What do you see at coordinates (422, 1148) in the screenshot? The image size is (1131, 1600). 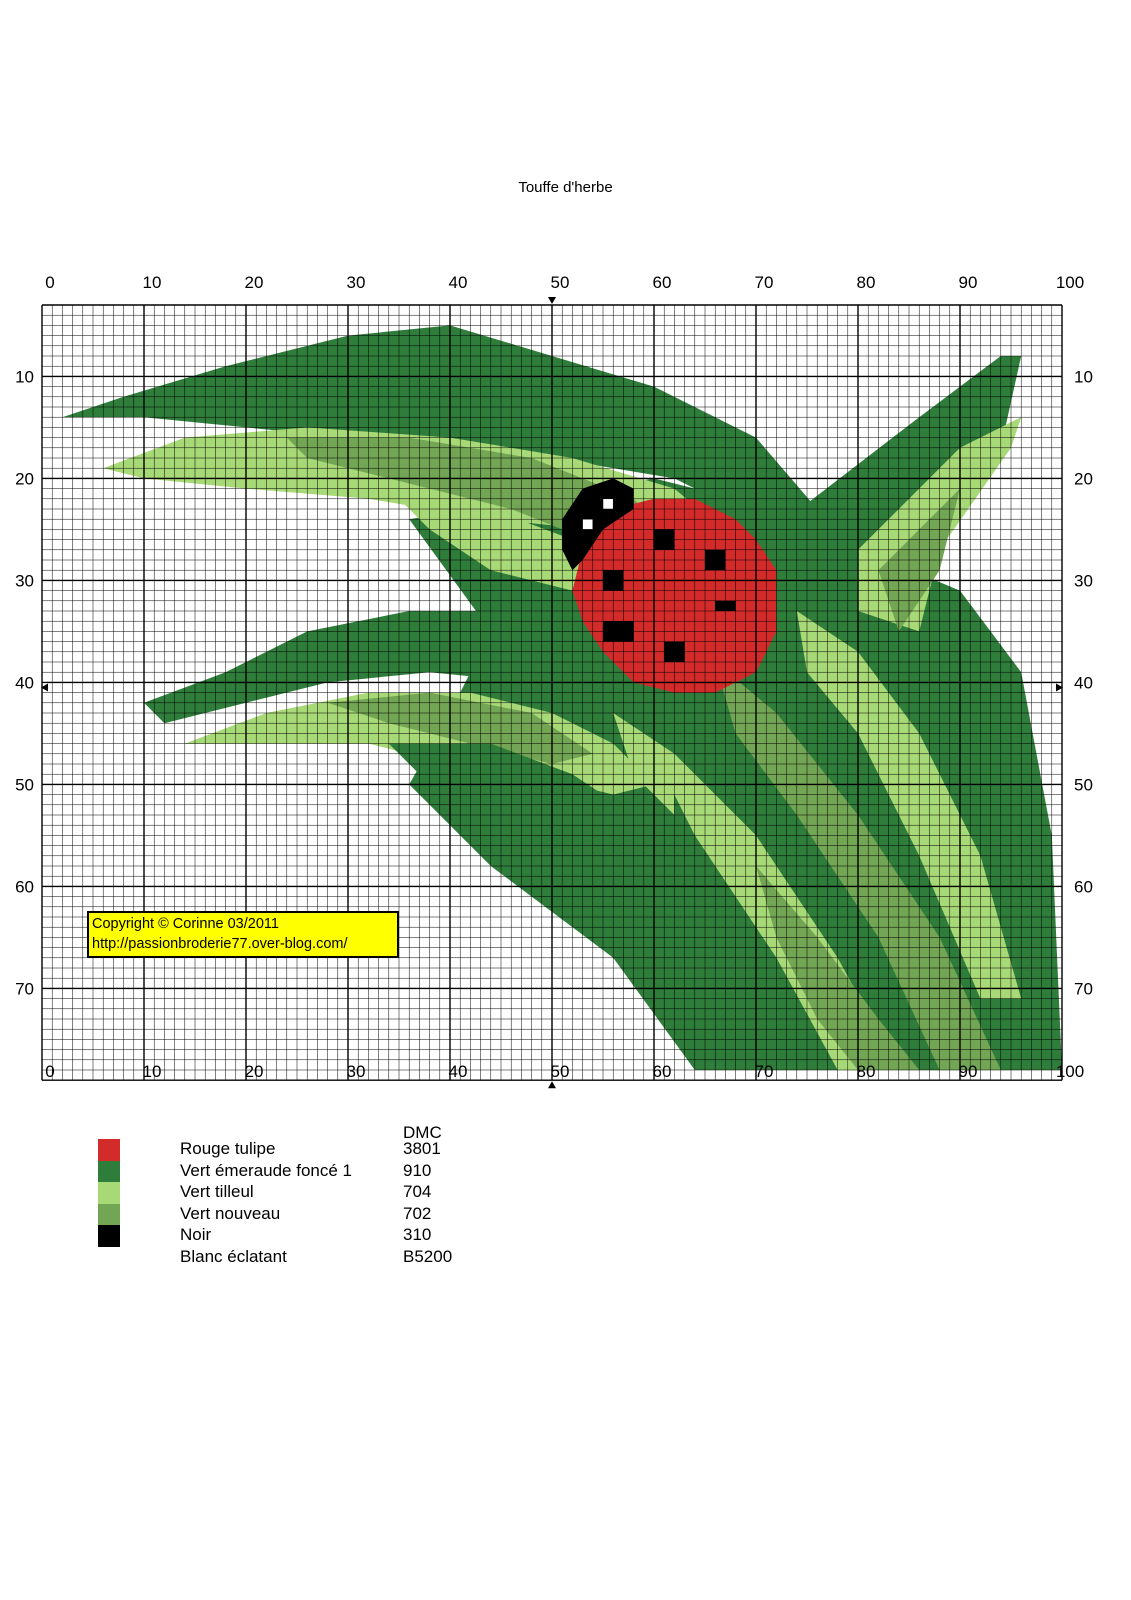 I see `legend-dmc-code: 3801` at bounding box center [422, 1148].